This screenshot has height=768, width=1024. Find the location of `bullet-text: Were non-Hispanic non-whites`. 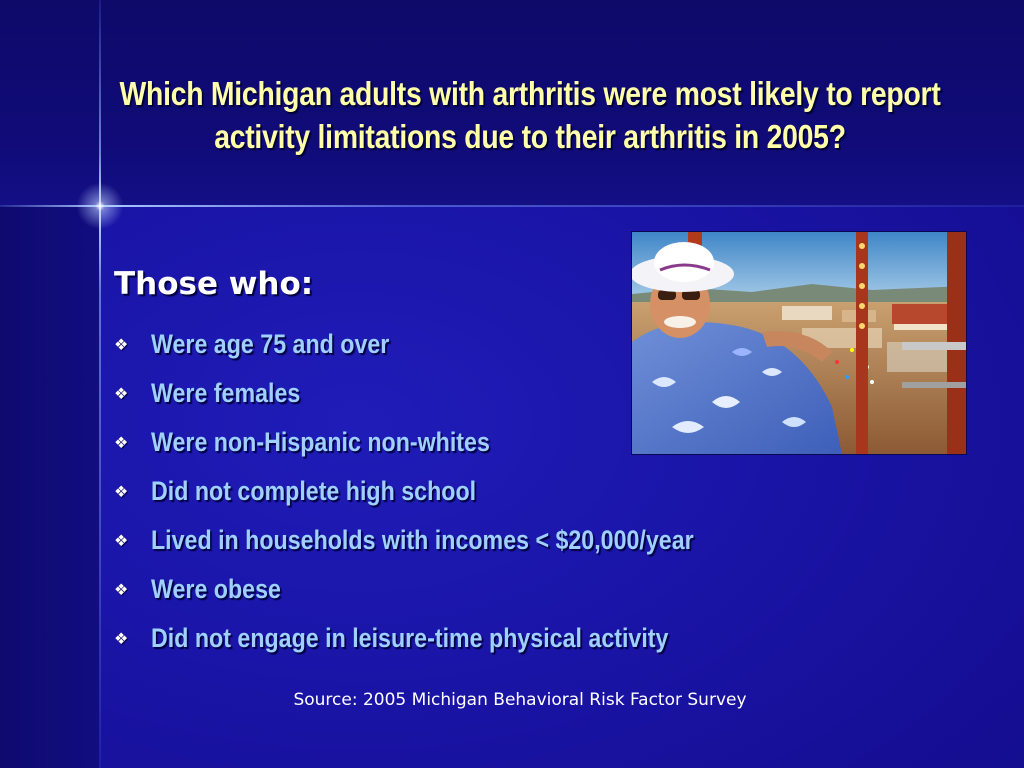

bullet-text: Were non-Hispanic non-whites is located at coordinates (320, 442).